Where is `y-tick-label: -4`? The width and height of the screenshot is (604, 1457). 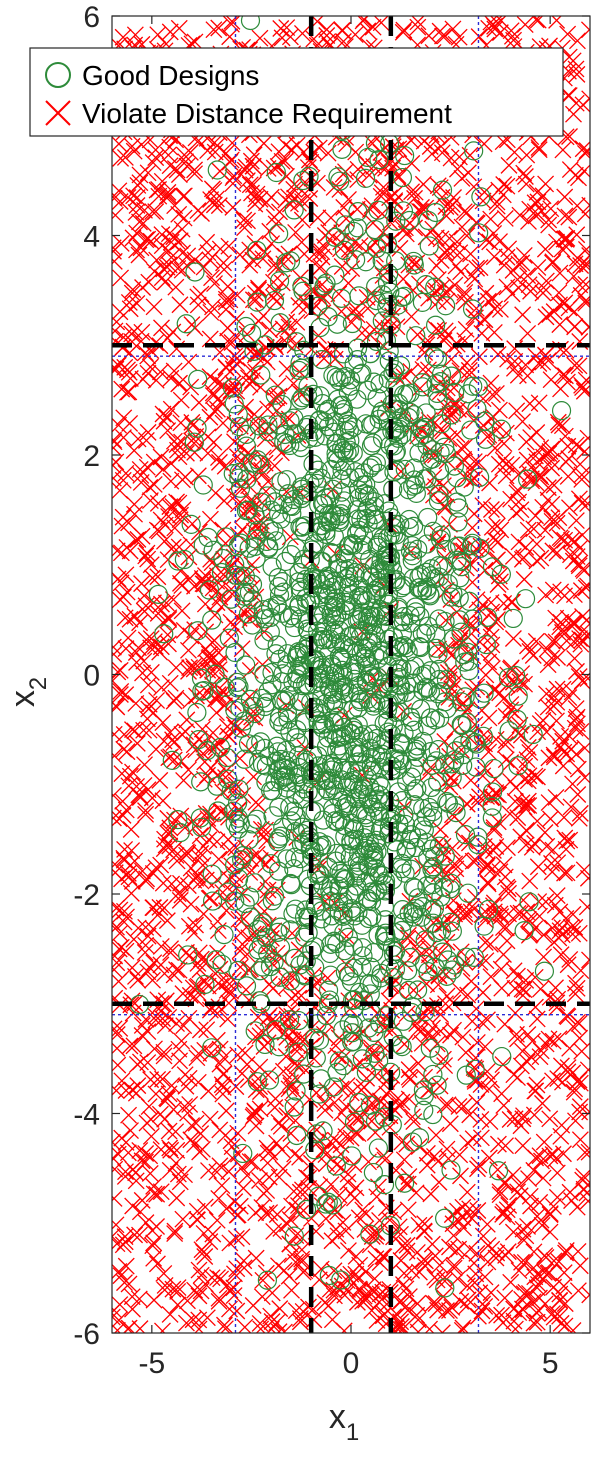
y-tick-label: -4 is located at coordinates (86, 1115).